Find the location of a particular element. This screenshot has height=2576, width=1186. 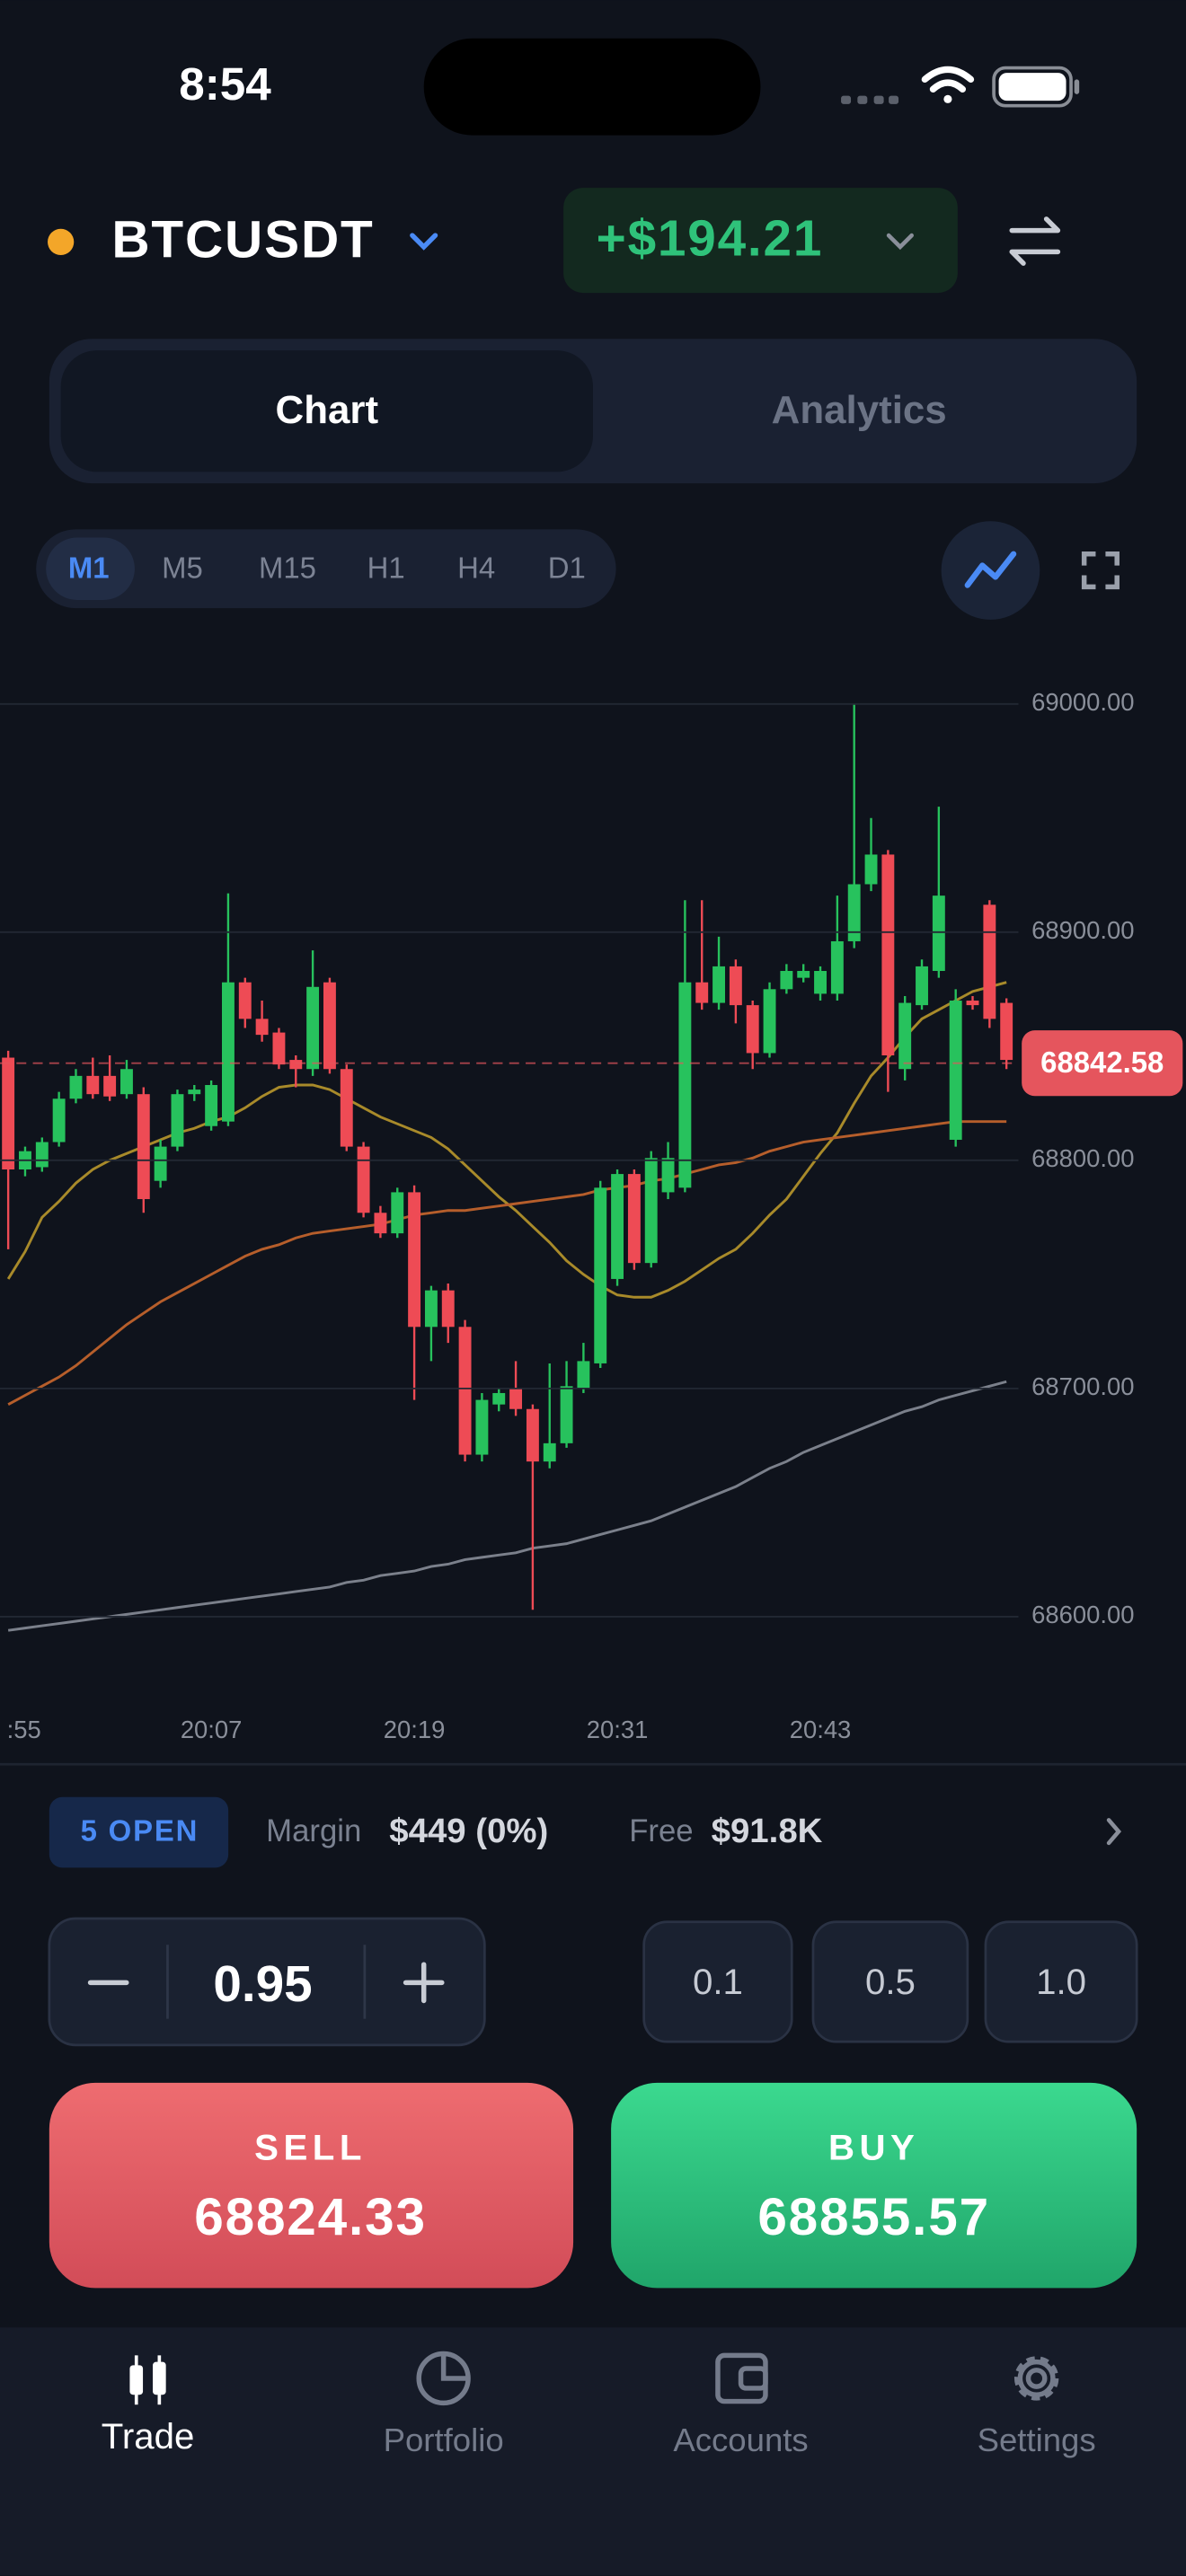

symbol: BTCUSDT is located at coordinates (242, 240).